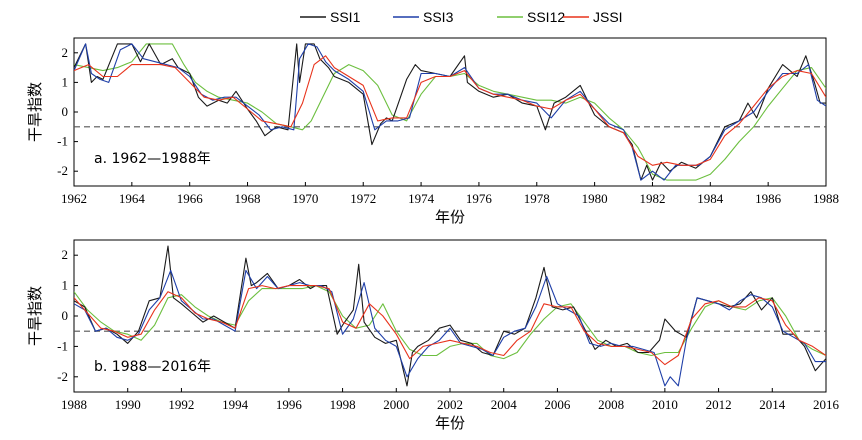  Describe the element at coordinates (595, 198) in the screenshot. I see `x-tick-label: 1980` at that location.